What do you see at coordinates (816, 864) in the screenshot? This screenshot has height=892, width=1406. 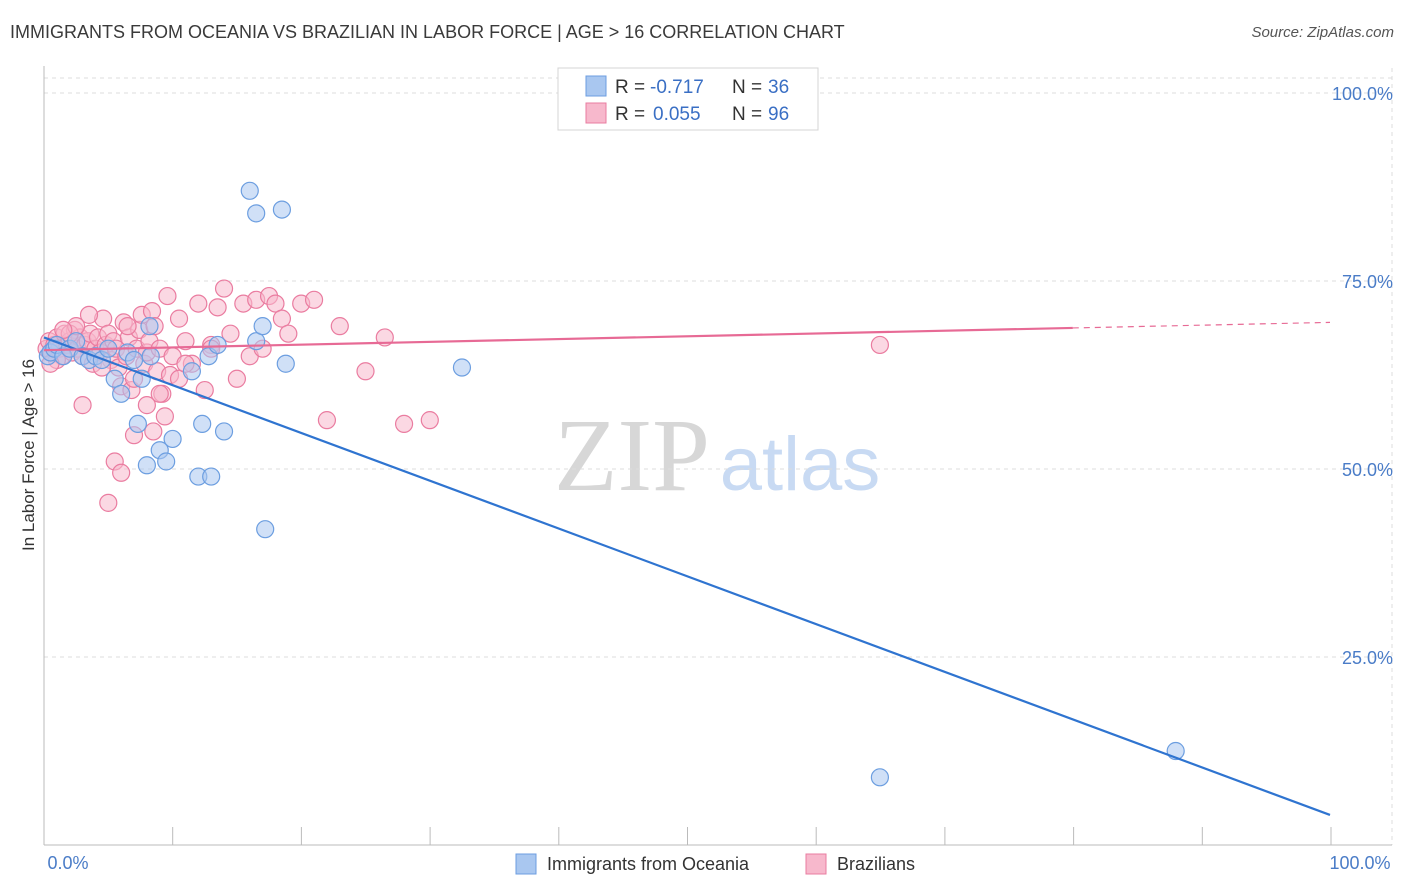 I see `bottom-legend-swatch-brazilians` at bounding box center [816, 864].